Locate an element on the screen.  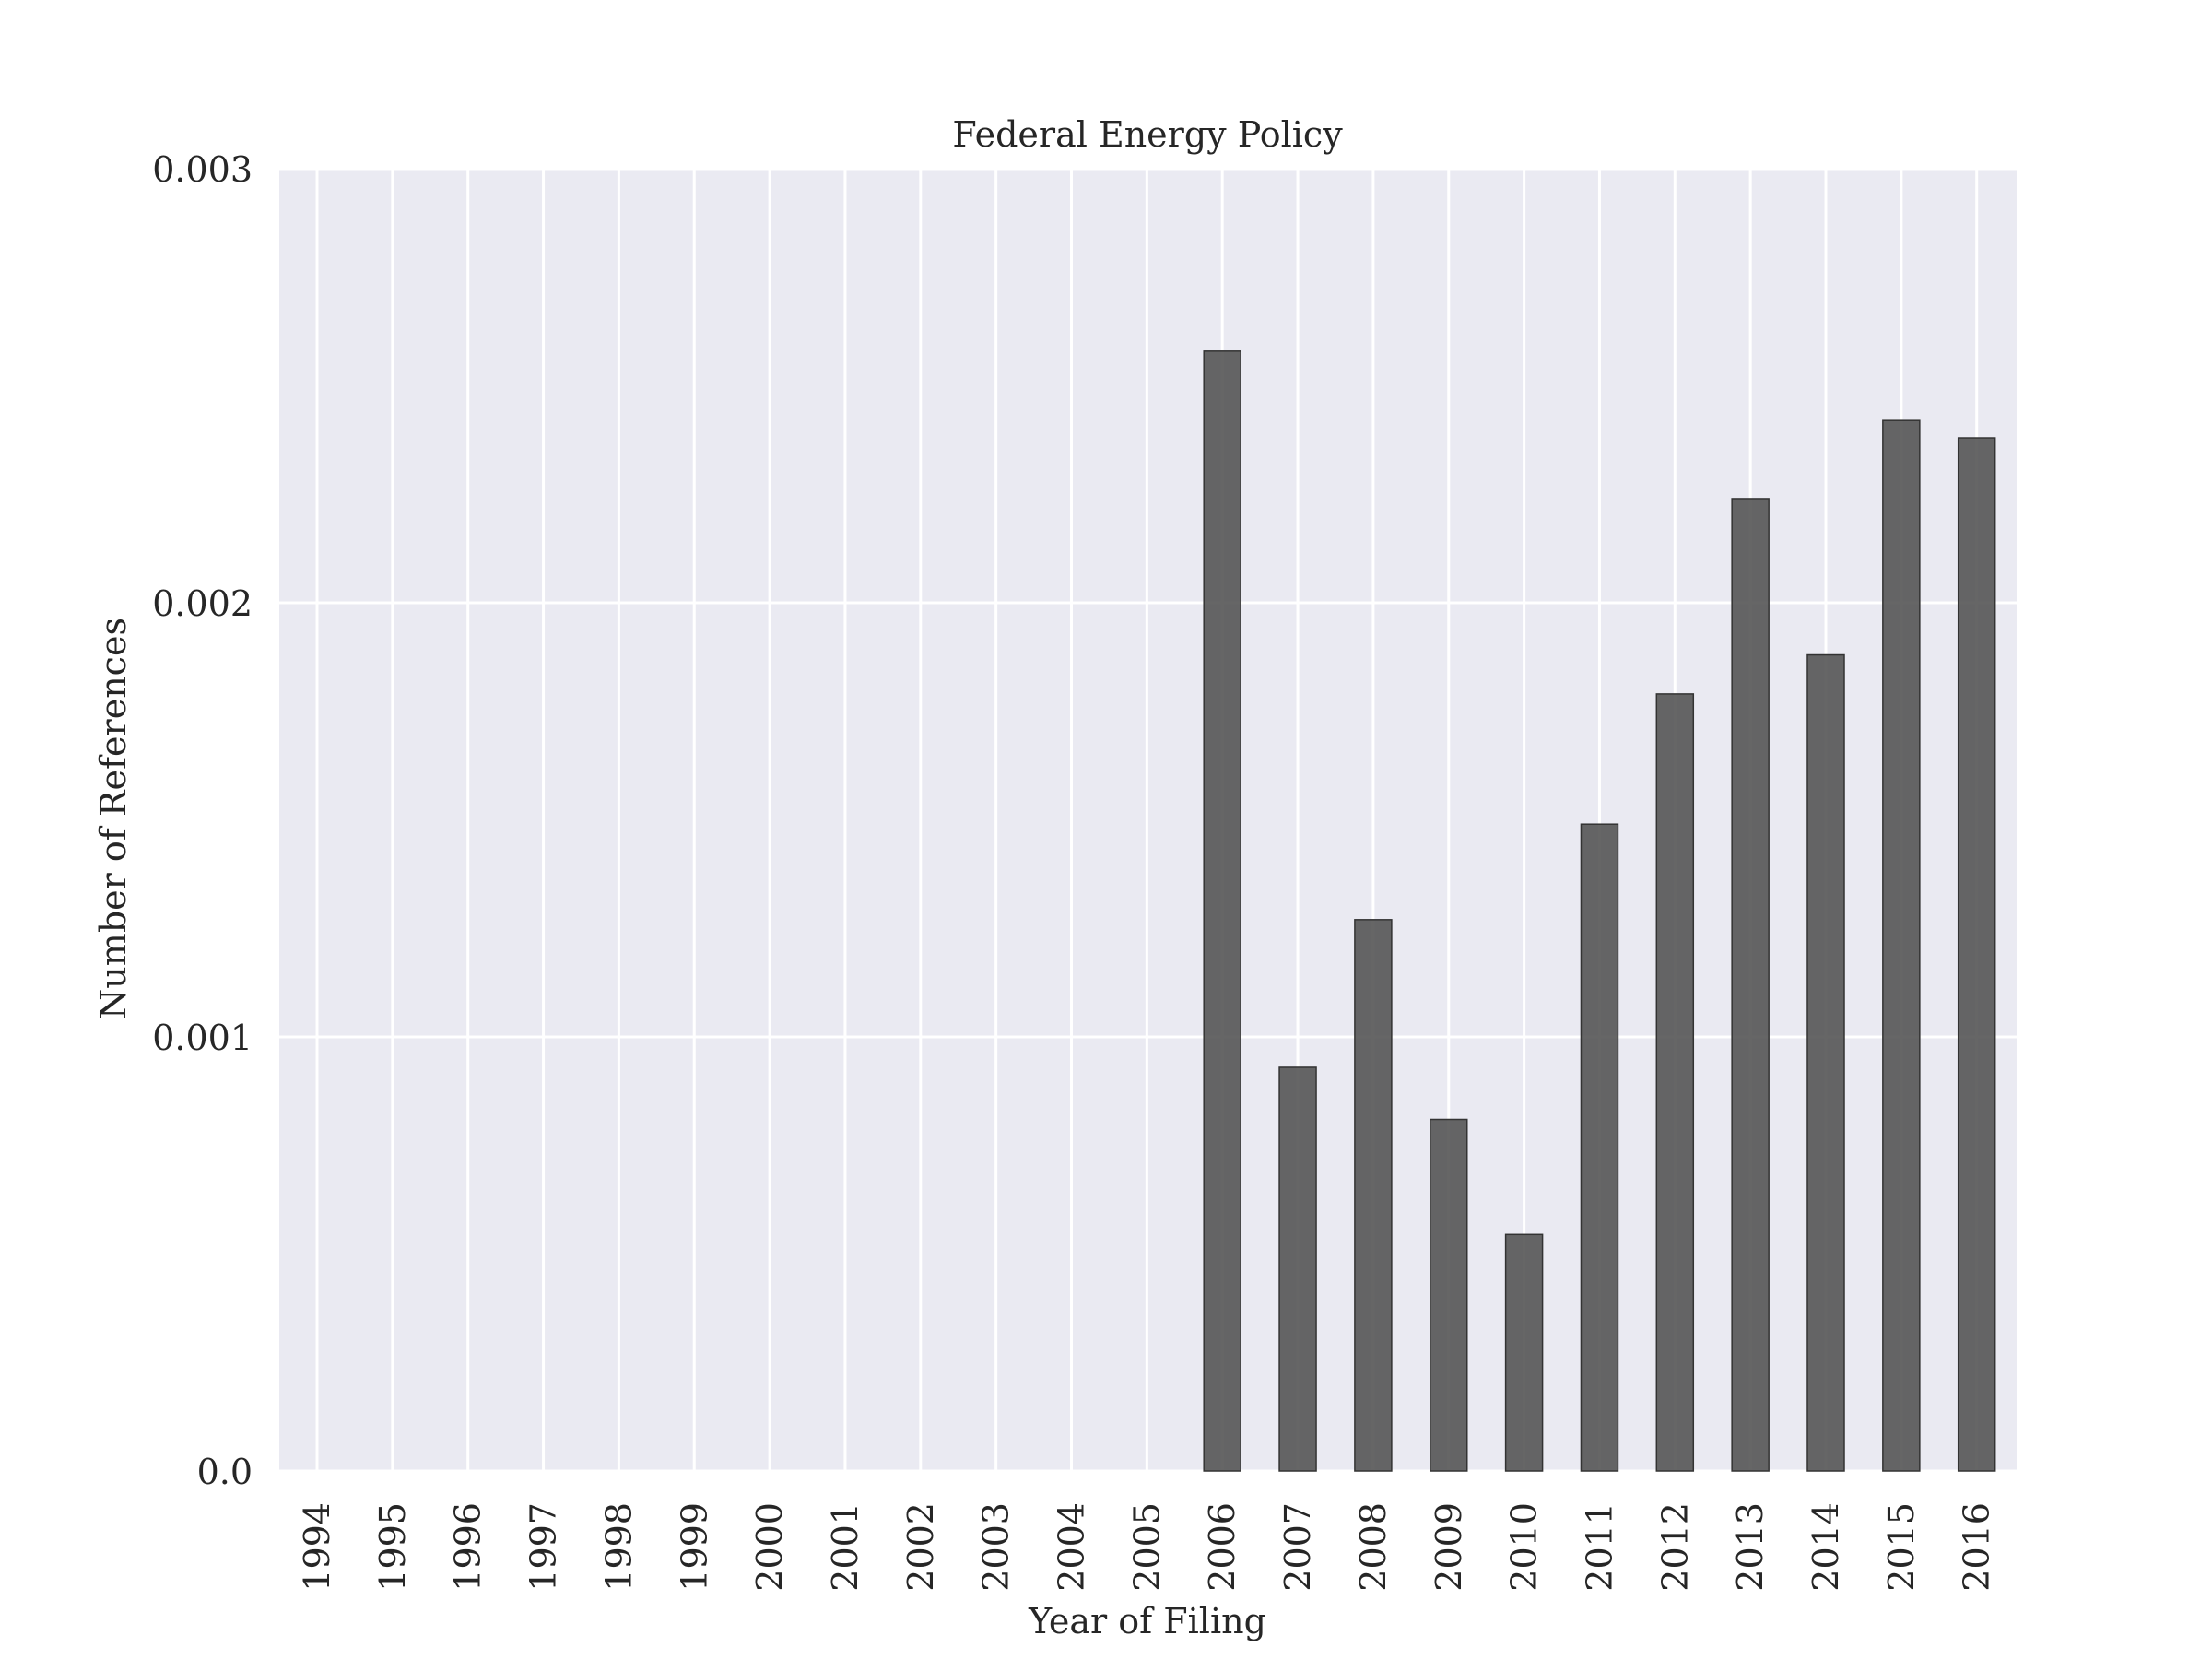
bar-2010 is located at coordinates (1524, 1352).